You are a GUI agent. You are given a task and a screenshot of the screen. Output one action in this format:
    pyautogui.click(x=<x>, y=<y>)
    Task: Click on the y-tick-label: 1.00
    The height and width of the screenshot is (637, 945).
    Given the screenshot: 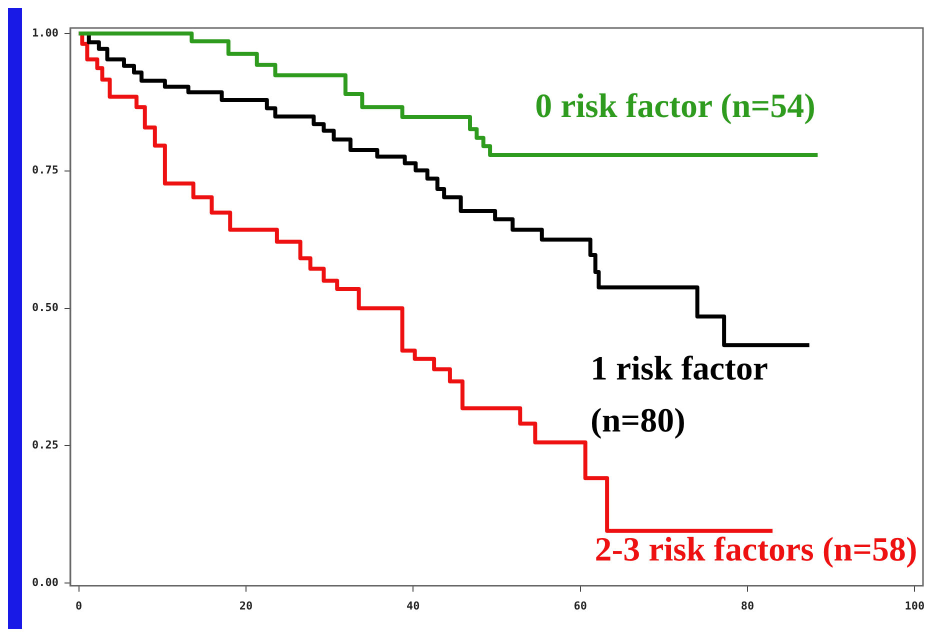 What is the action you would take?
    pyautogui.click(x=45, y=33)
    